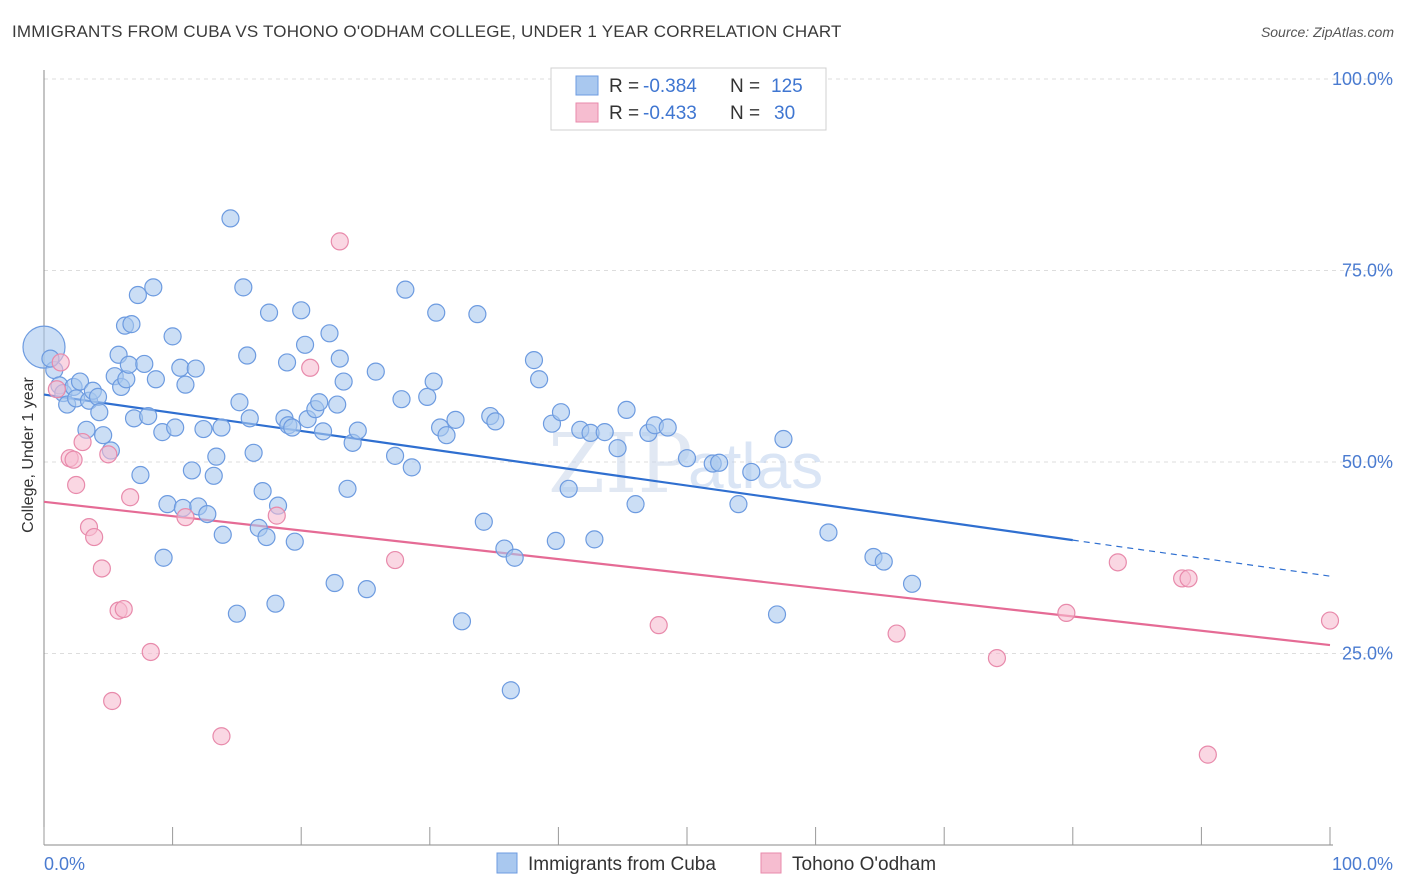  What do you see at coordinates (1367, 462) in the screenshot?
I see `y-tick-label: 50.0%` at bounding box center [1367, 462].